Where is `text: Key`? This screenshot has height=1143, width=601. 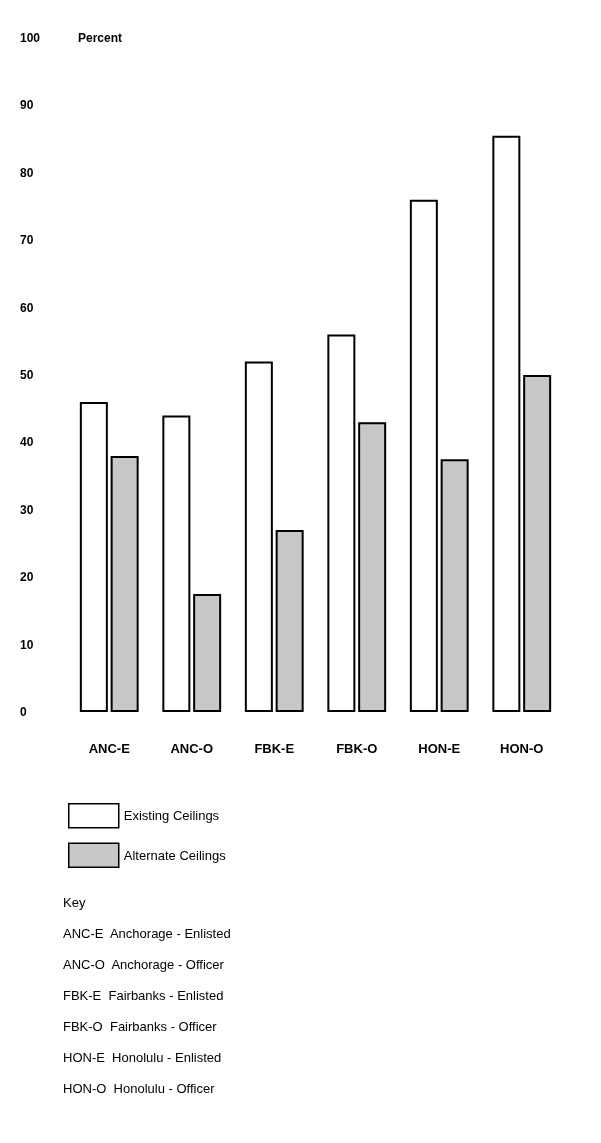 text: Key is located at coordinates (74, 902).